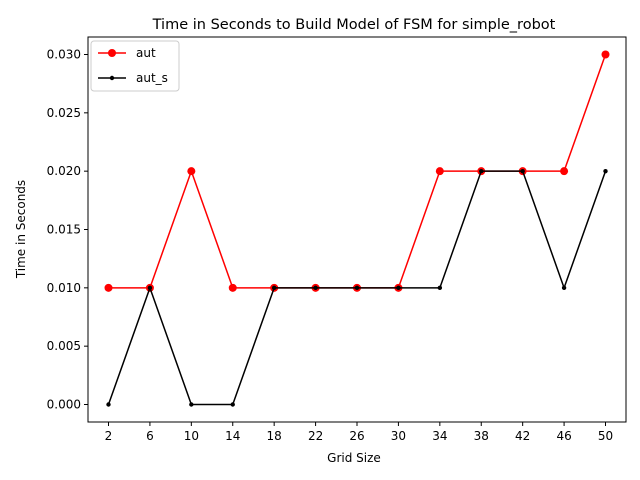  What do you see at coordinates (356, 436) in the screenshot?
I see `x-tick-label: 26` at bounding box center [356, 436].